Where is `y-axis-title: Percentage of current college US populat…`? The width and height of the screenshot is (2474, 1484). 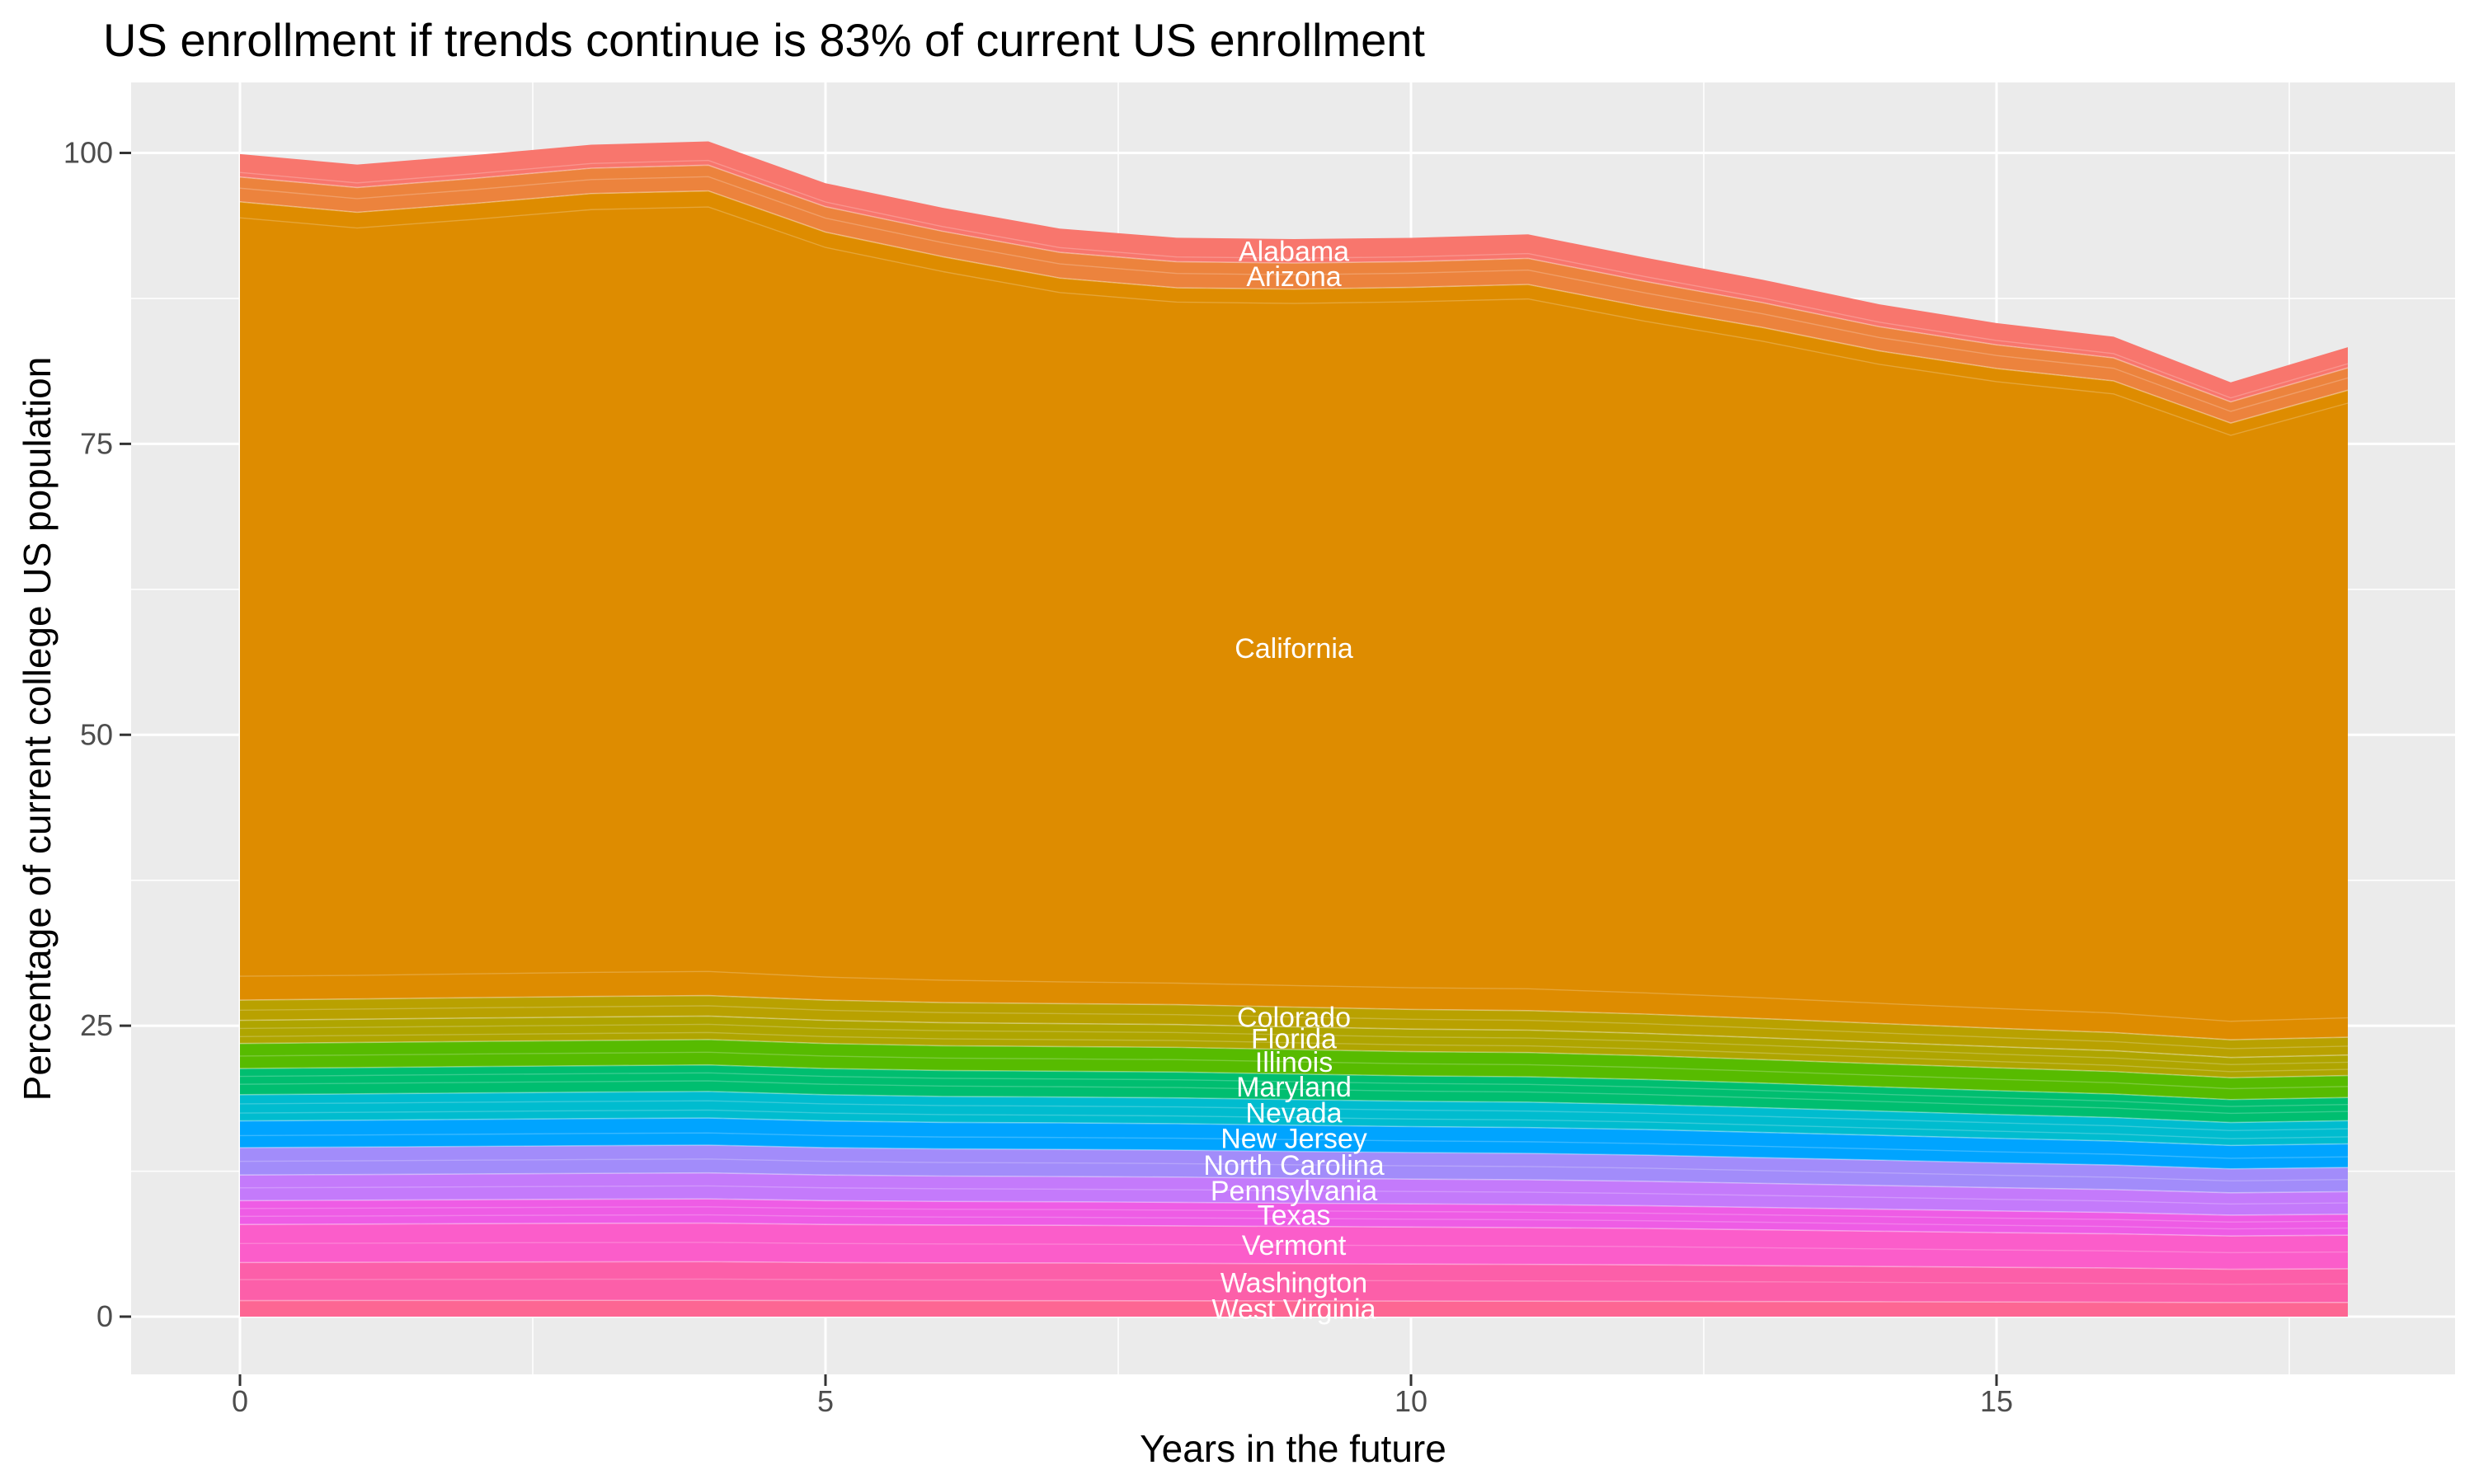
y-axis-title: Percentage of current college US populat… is located at coordinates (37, 728).